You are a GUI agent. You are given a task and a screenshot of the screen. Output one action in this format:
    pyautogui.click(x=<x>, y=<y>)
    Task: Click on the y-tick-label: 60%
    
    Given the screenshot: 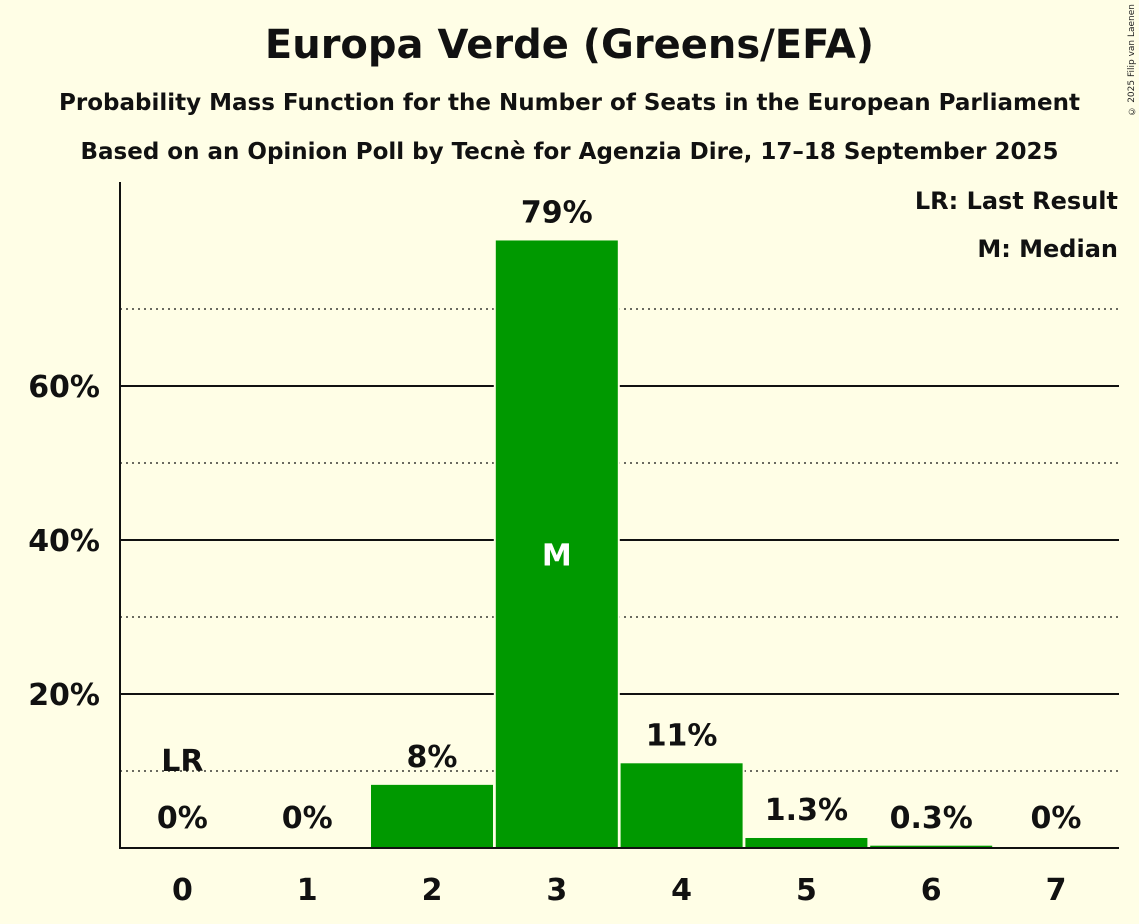 What is the action you would take?
    pyautogui.click(x=64, y=387)
    